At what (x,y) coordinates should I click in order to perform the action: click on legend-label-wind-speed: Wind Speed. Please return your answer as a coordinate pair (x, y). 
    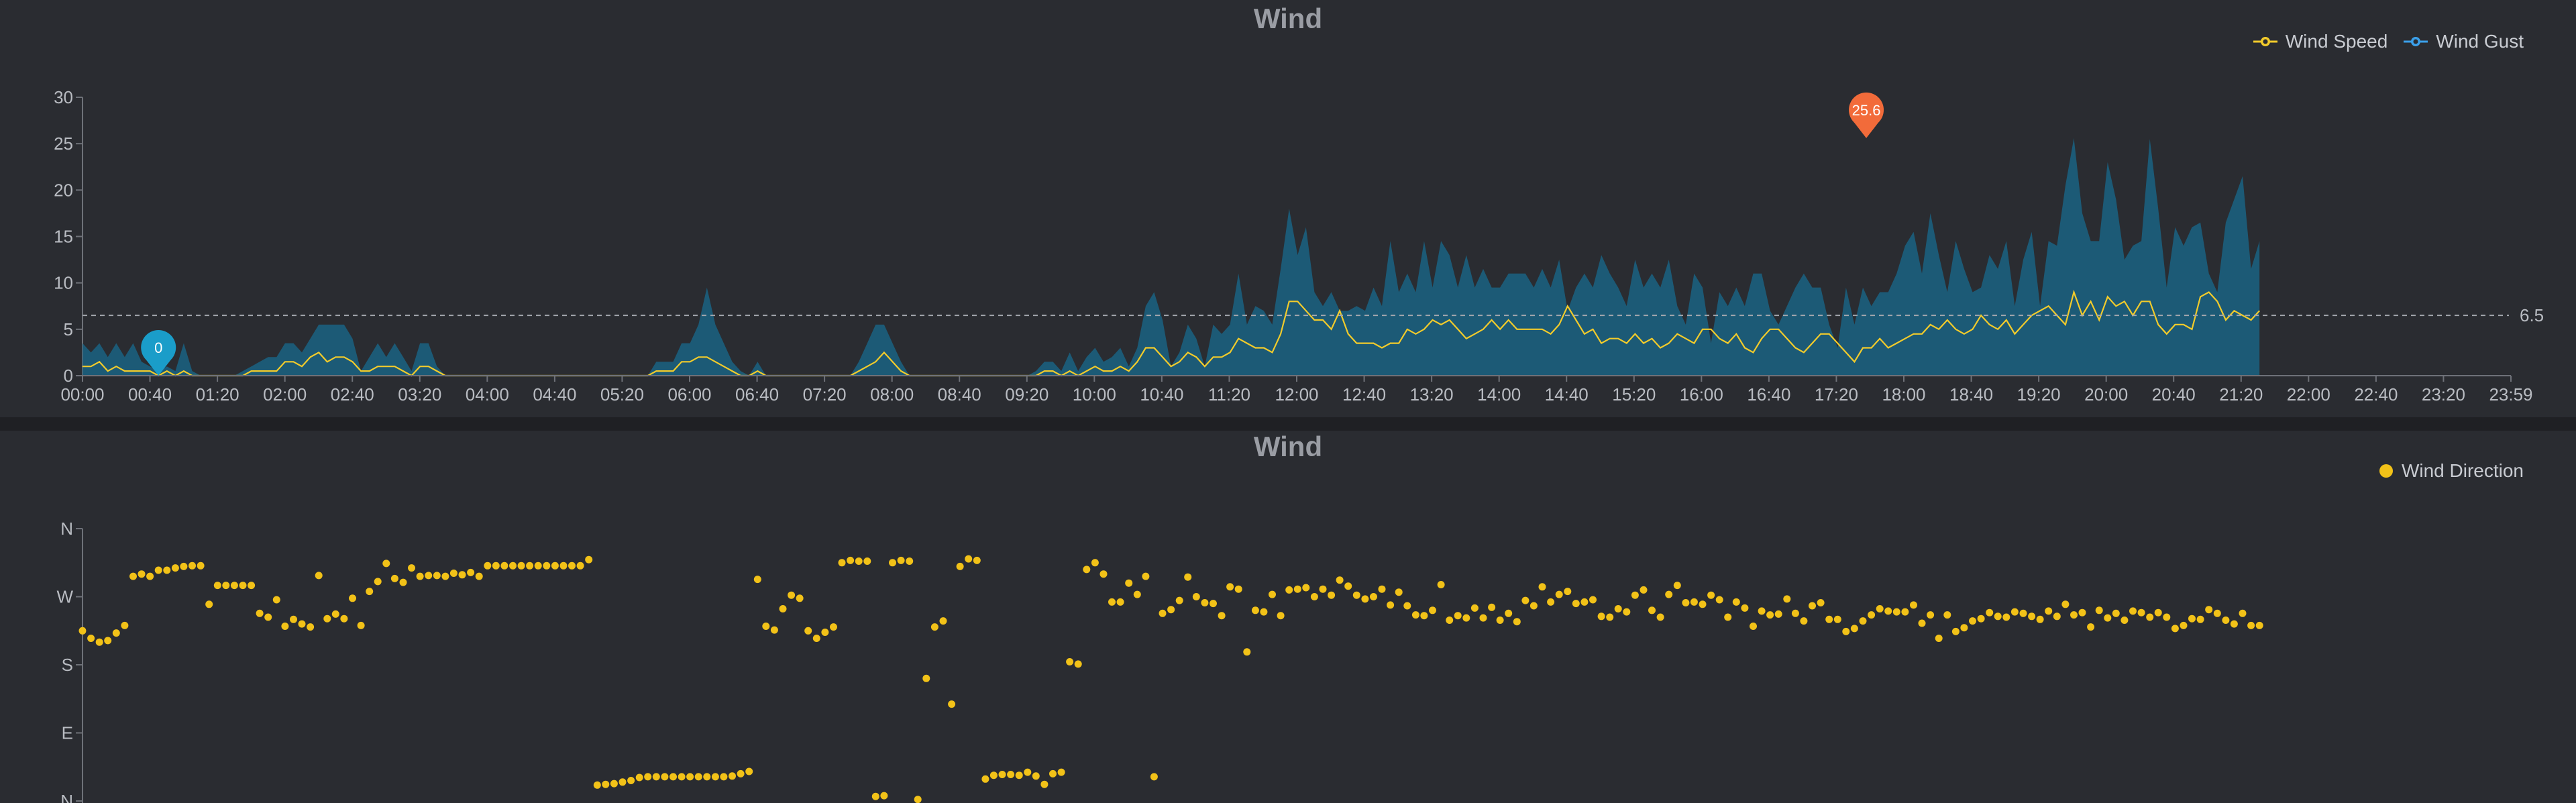
    Looking at the image, I should click on (2336, 41).